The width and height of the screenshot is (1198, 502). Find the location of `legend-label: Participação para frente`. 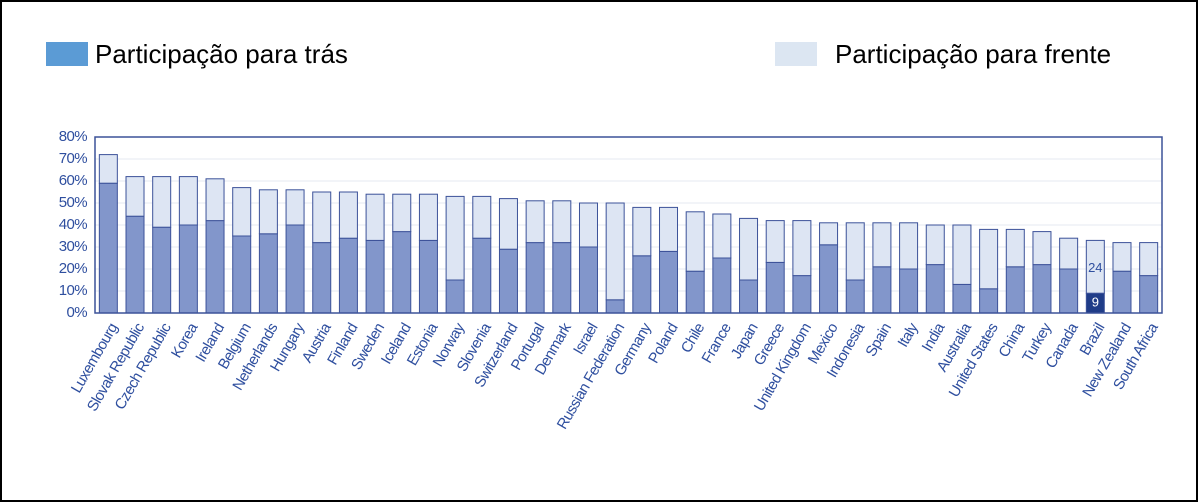

legend-label: Participação para frente is located at coordinates (973, 54).